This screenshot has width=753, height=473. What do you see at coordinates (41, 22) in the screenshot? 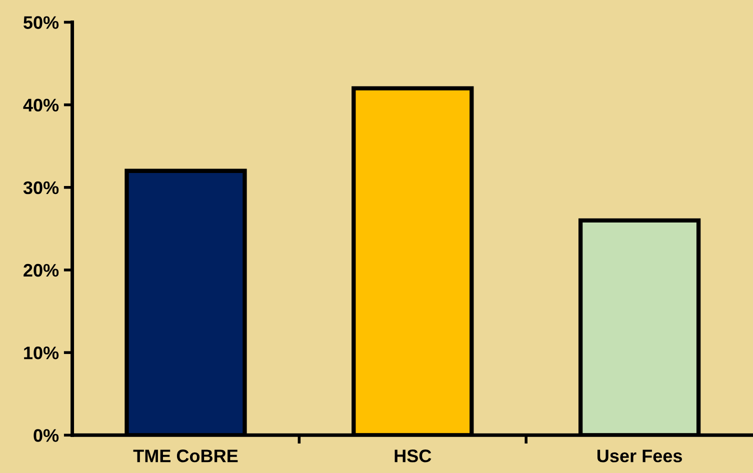
I see `y-tick-label: 50%` at bounding box center [41, 22].